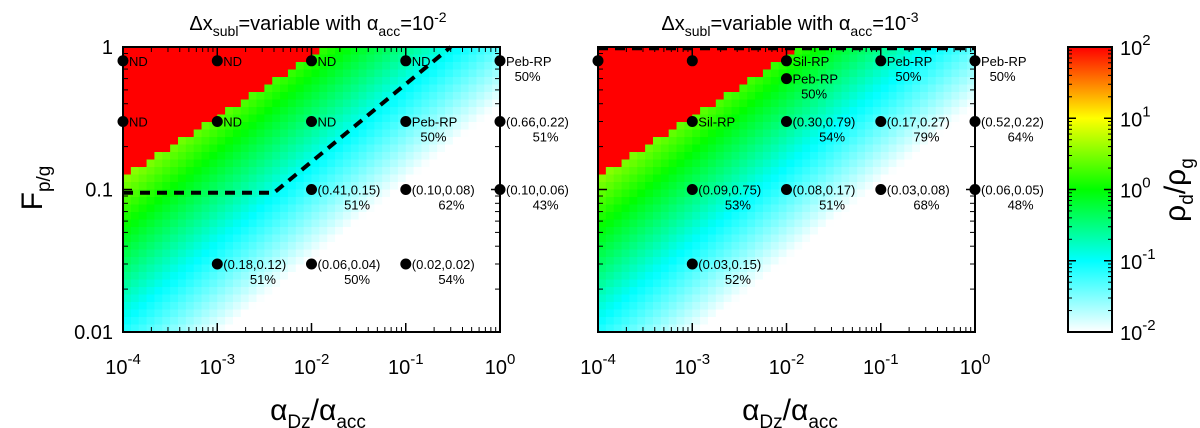 The width and height of the screenshot is (1200, 428). I want to click on point-percent: 50%, so click(1003, 76).